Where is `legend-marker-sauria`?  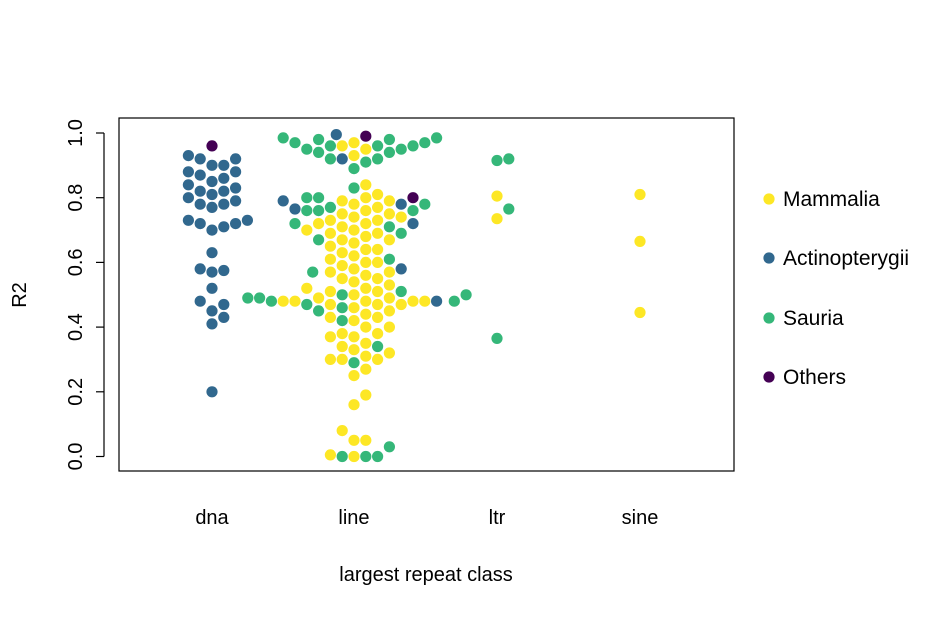
legend-marker-sauria is located at coordinates (769, 318).